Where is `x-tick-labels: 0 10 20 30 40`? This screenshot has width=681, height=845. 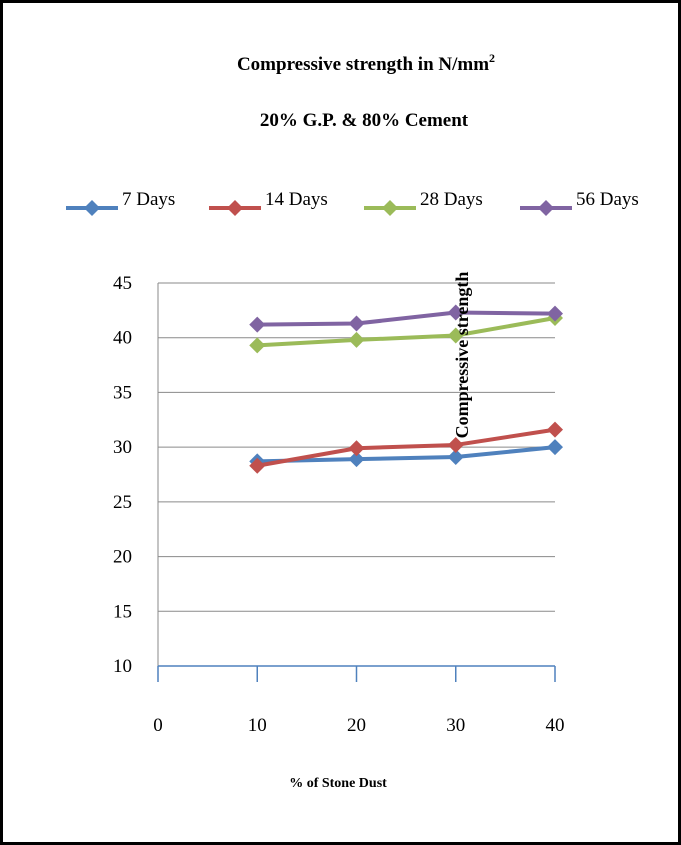 x-tick-labels: 0 10 20 30 40 is located at coordinates (358, 725).